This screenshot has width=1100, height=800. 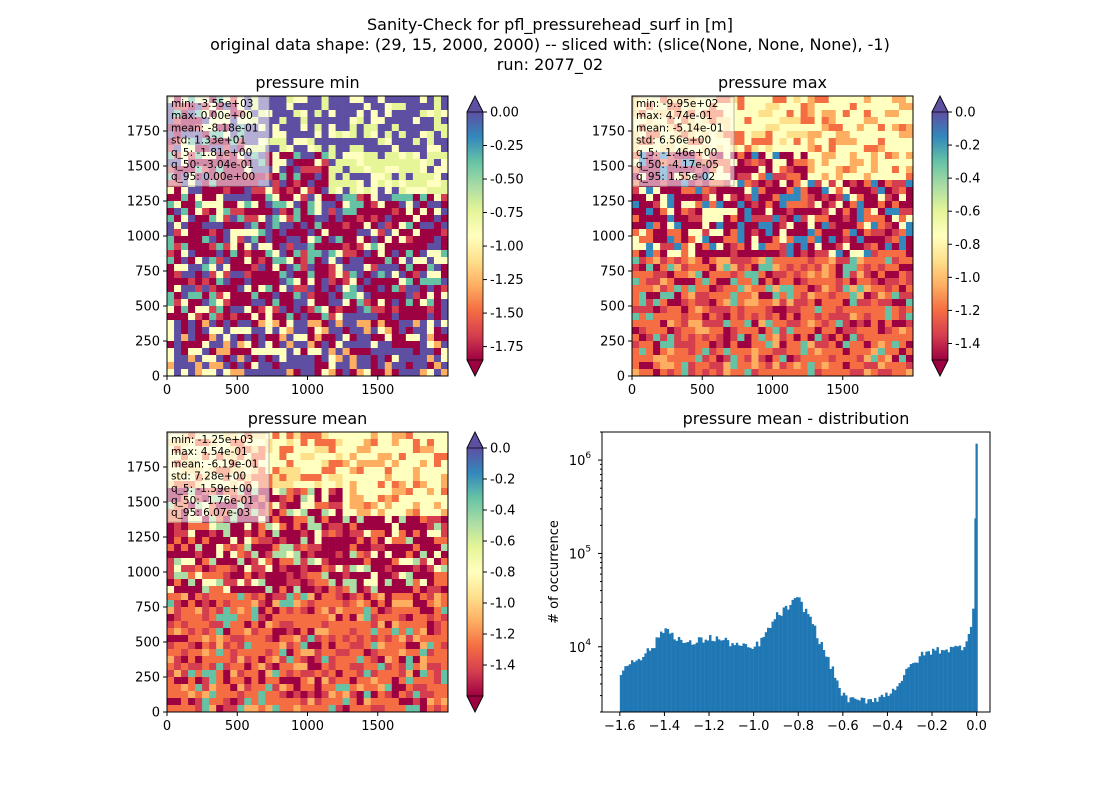 I want to click on stat-line: min: -3.55e+03, so click(x=212, y=104).